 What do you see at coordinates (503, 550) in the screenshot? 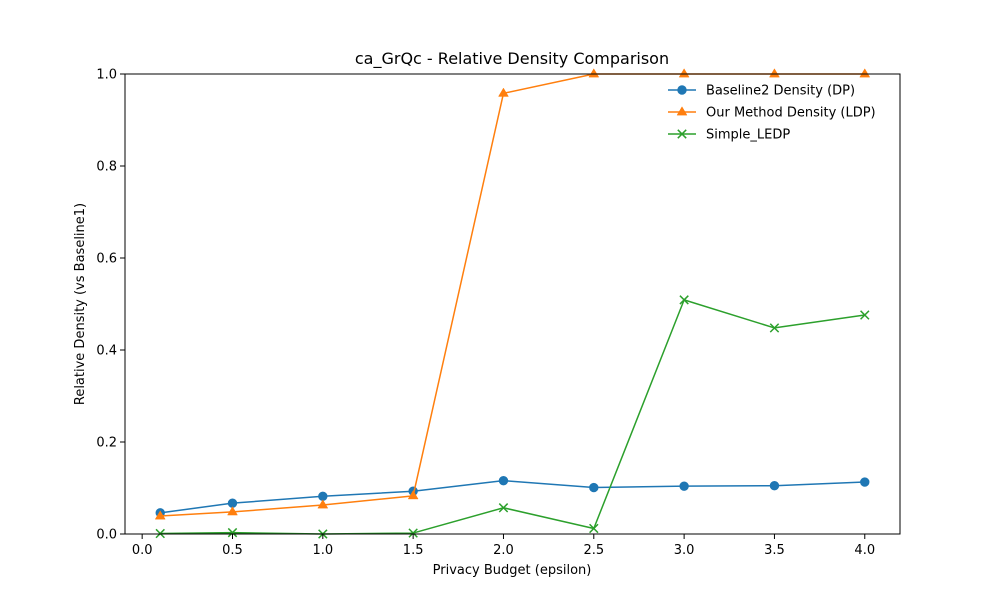
I see `x-tick-label: 2.0` at bounding box center [503, 550].